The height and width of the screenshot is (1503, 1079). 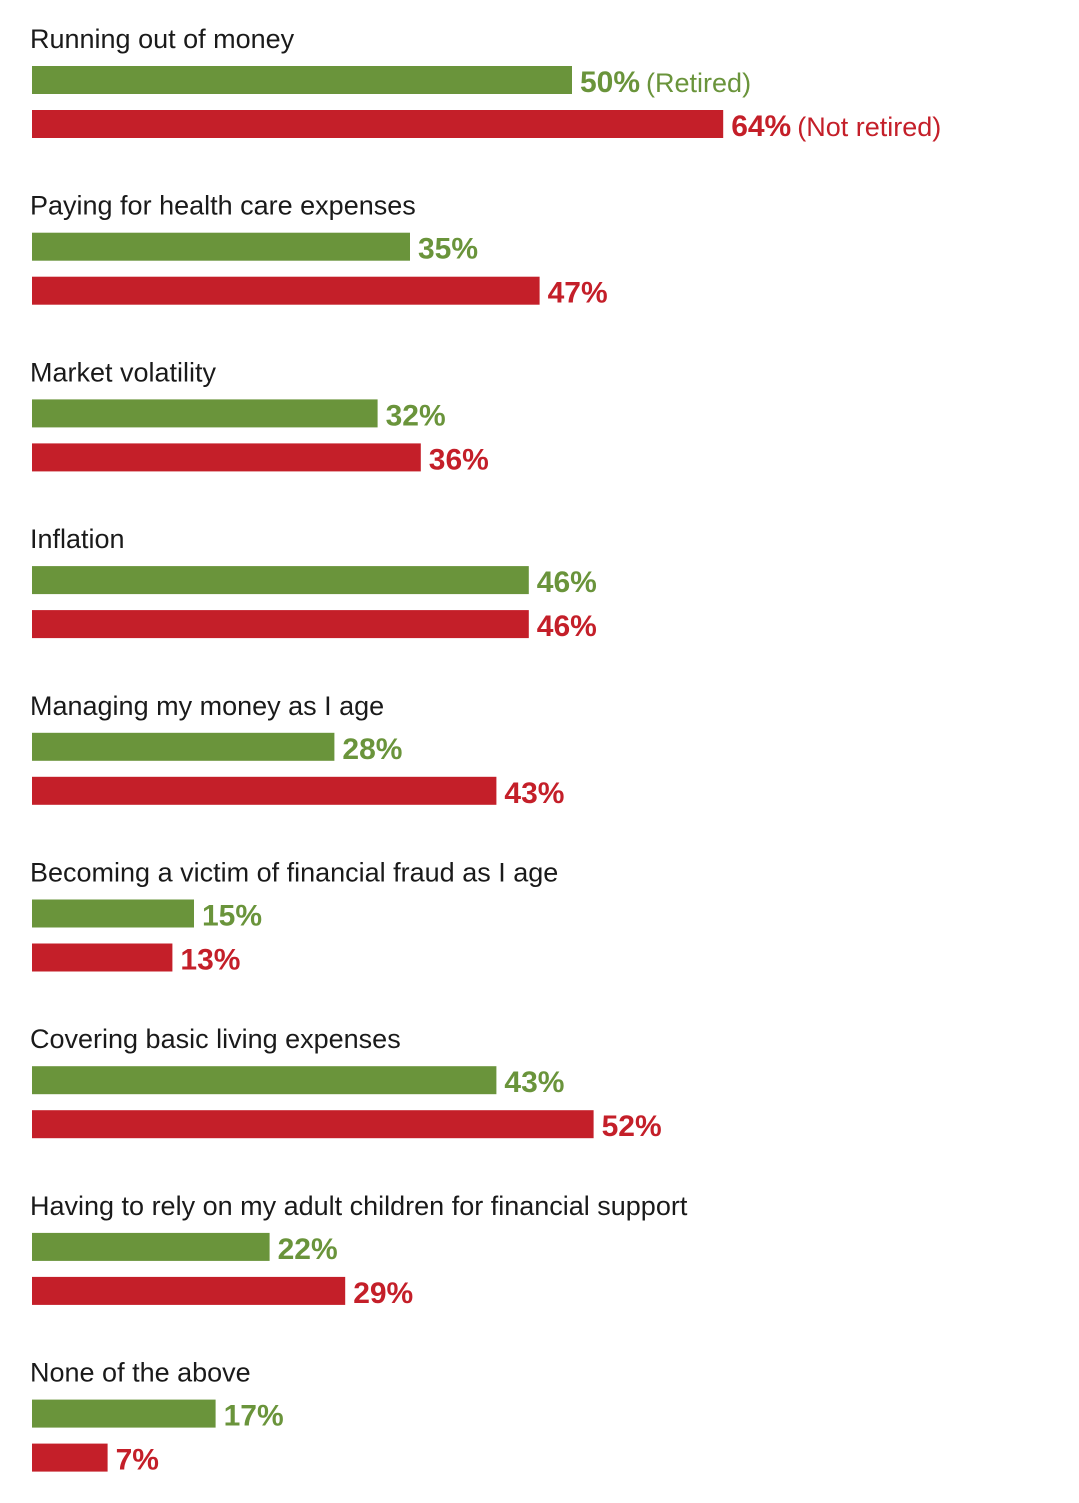 I want to click on bar-group: Inflation 46% 46%, so click(x=313, y=583).